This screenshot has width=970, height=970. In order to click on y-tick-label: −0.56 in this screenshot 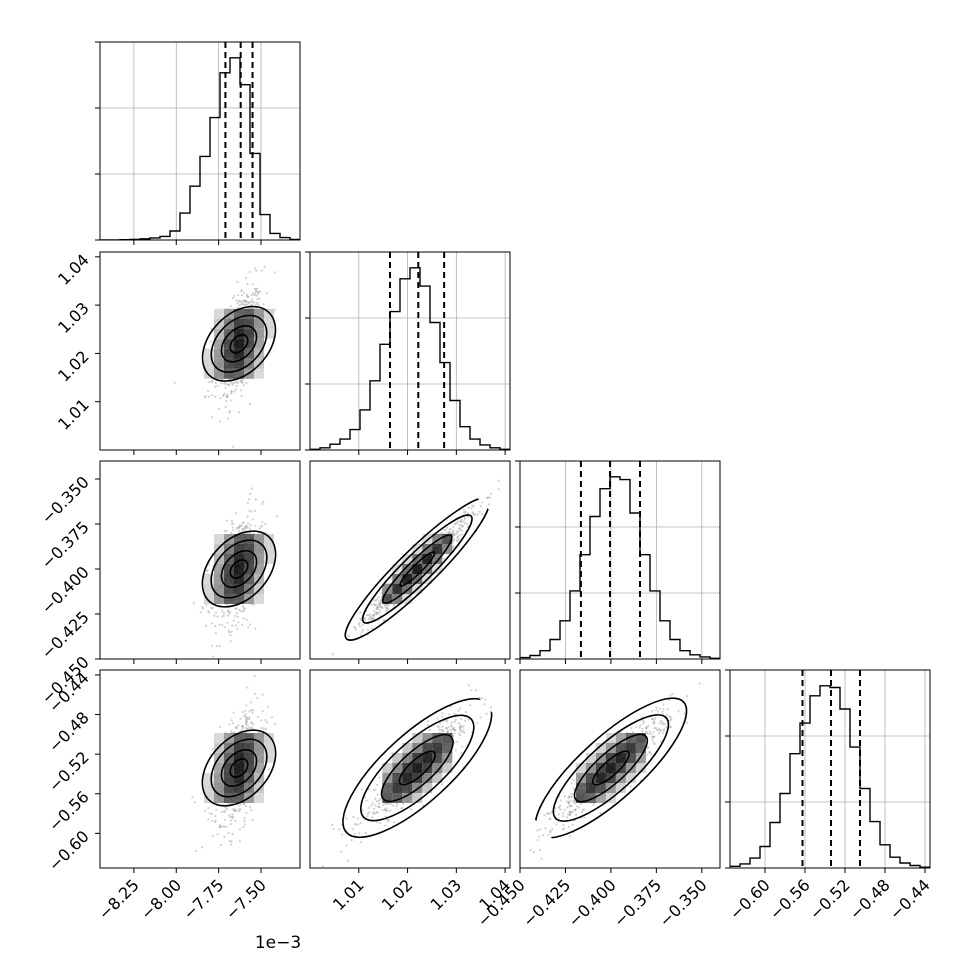, I will do `click(69, 811)`.